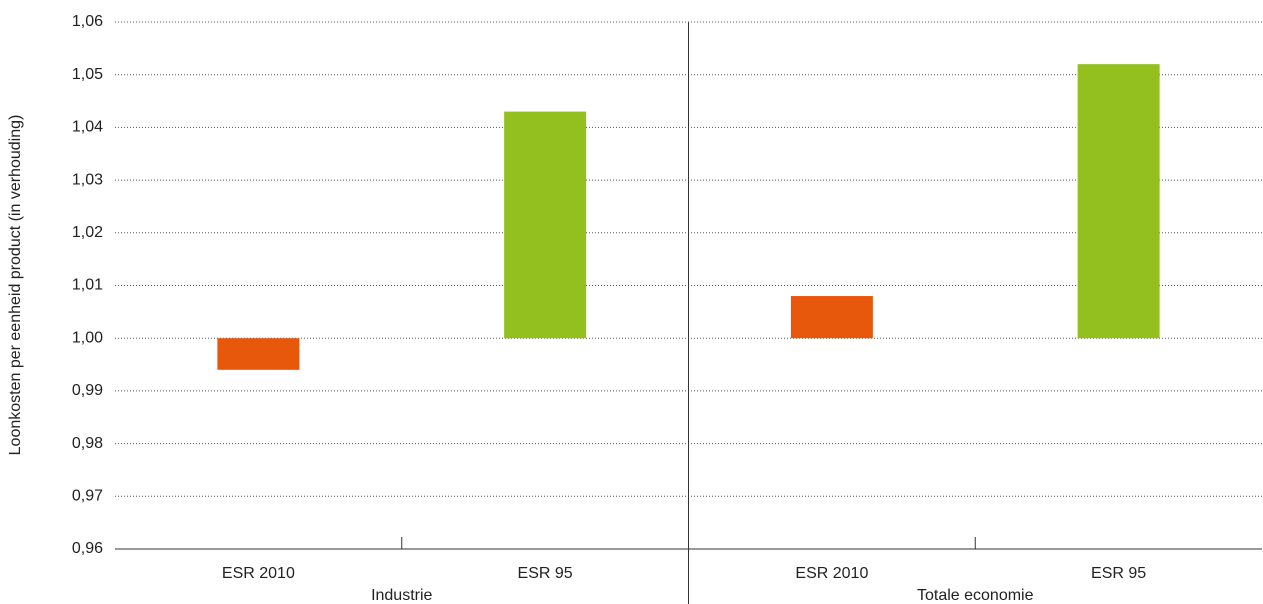 This screenshot has width=1263, height=604. Describe the element at coordinates (87, 232) in the screenshot. I see `y-tick-label: 1,02` at that location.